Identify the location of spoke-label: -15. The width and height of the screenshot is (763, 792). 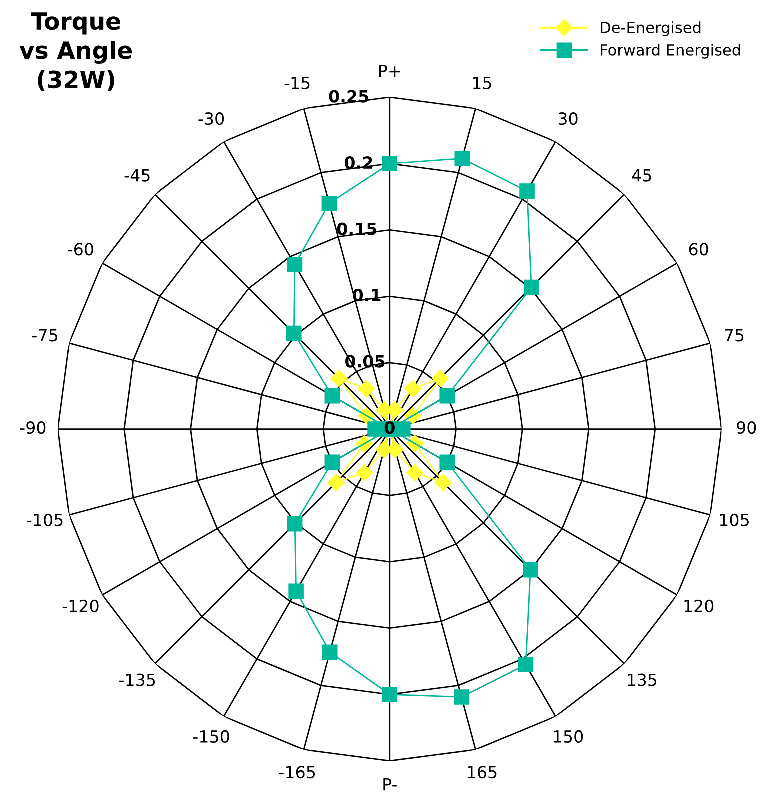
(297, 83).